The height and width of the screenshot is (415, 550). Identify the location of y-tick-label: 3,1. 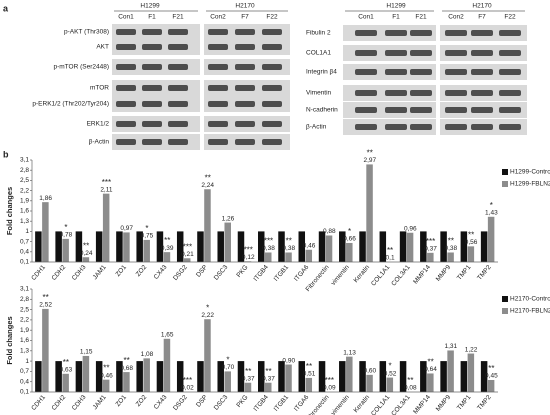
(24, 289).